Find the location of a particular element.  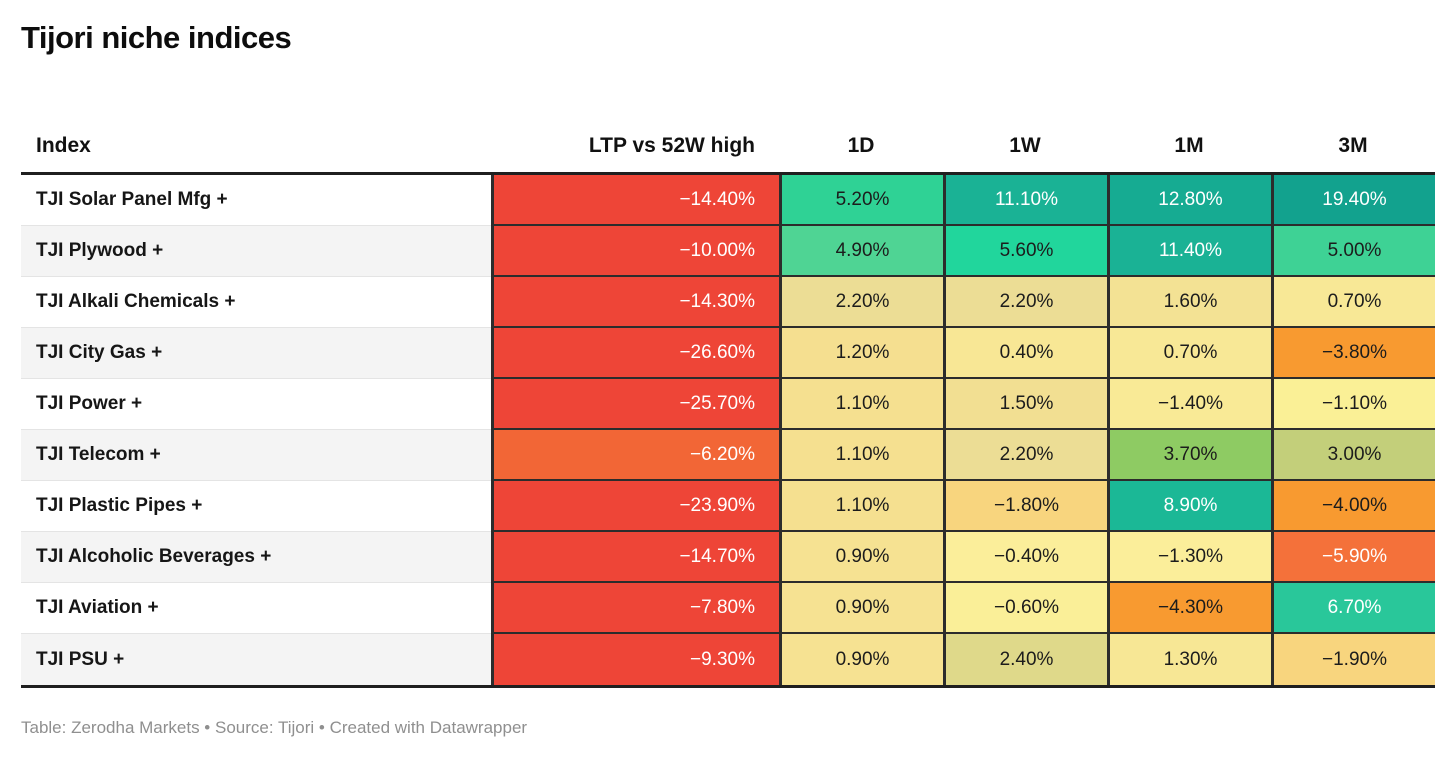

heat-cell-1m: 0.70% is located at coordinates (1189, 353).